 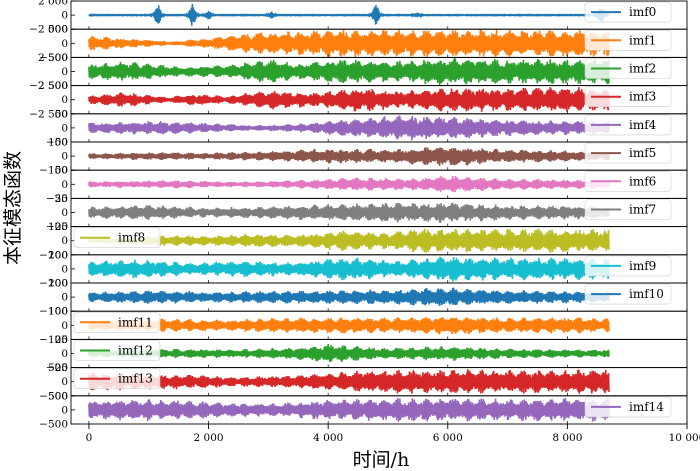 I want to click on signal-line-imf6, so click(x=349, y=184).